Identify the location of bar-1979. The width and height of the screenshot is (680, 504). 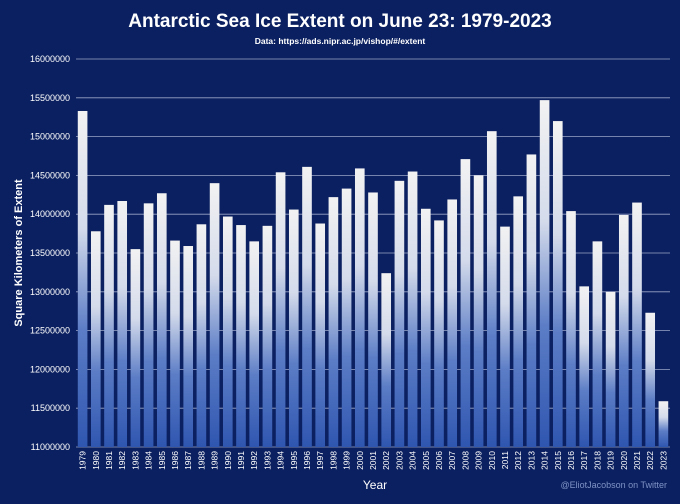
(82, 278).